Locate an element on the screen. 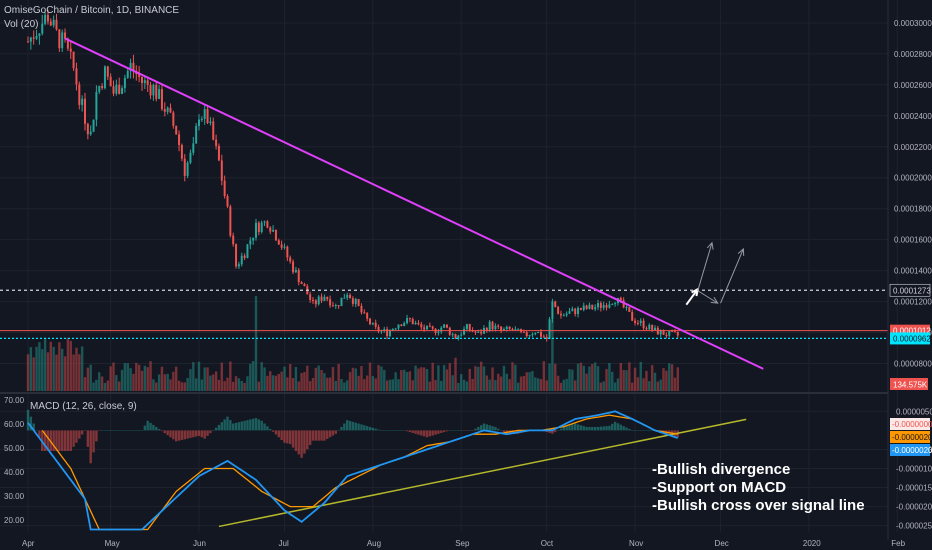 Image resolution: width=932 pixels, height=550 pixels. rsi-tick-label: 60.00 is located at coordinates (14, 424).